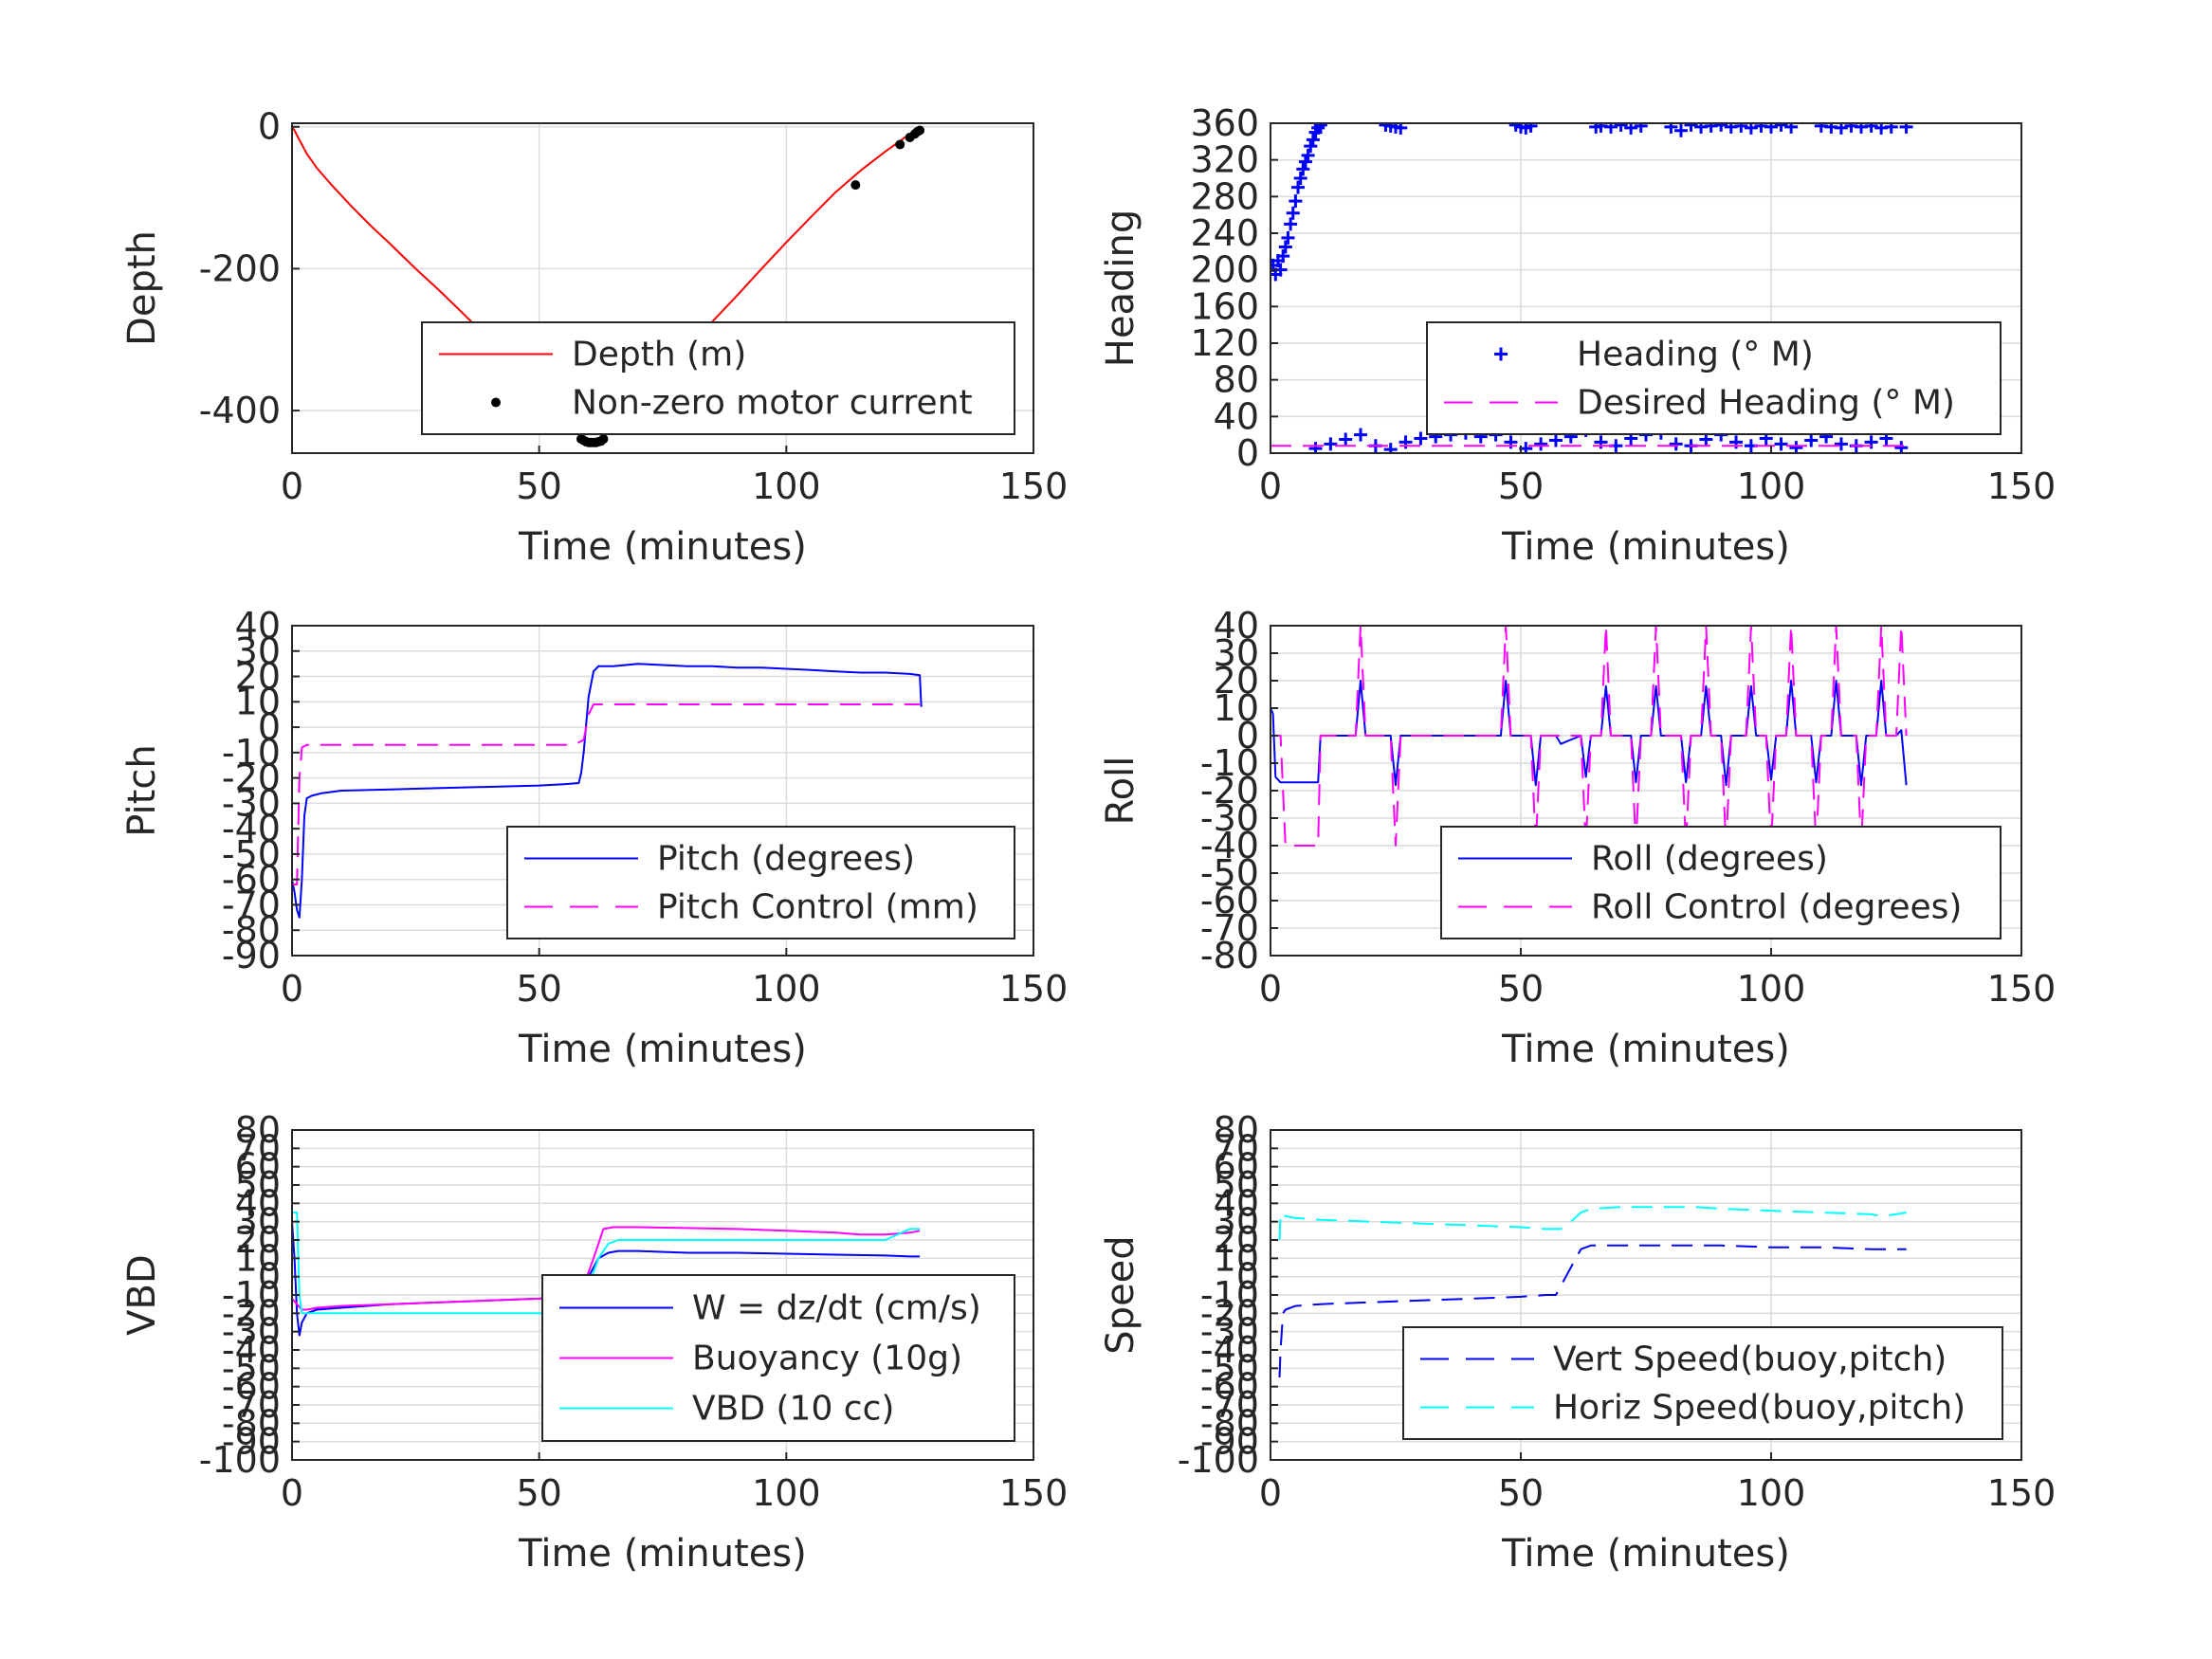 The image size is (2212, 1659). I want to click on series-1-line, so click(1589, 733).